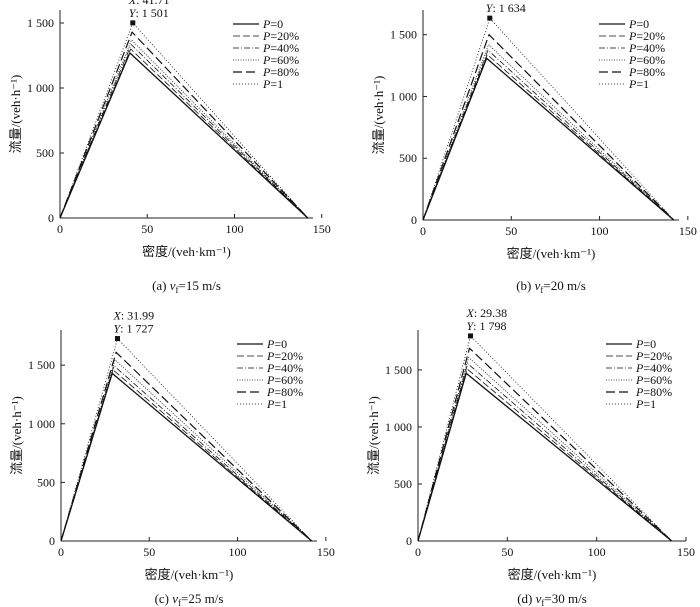 The height and width of the screenshot is (607, 700). I want to click on peak-annotation-x: X: 37.83, so click(506, 1).